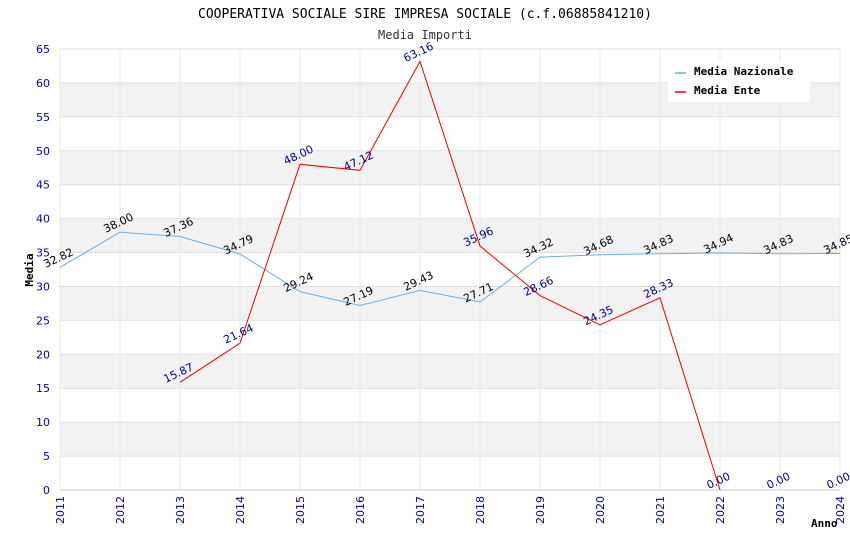  What do you see at coordinates (43, 253) in the screenshot?
I see `y-tick-label: 35` at bounding box center [43, 253].